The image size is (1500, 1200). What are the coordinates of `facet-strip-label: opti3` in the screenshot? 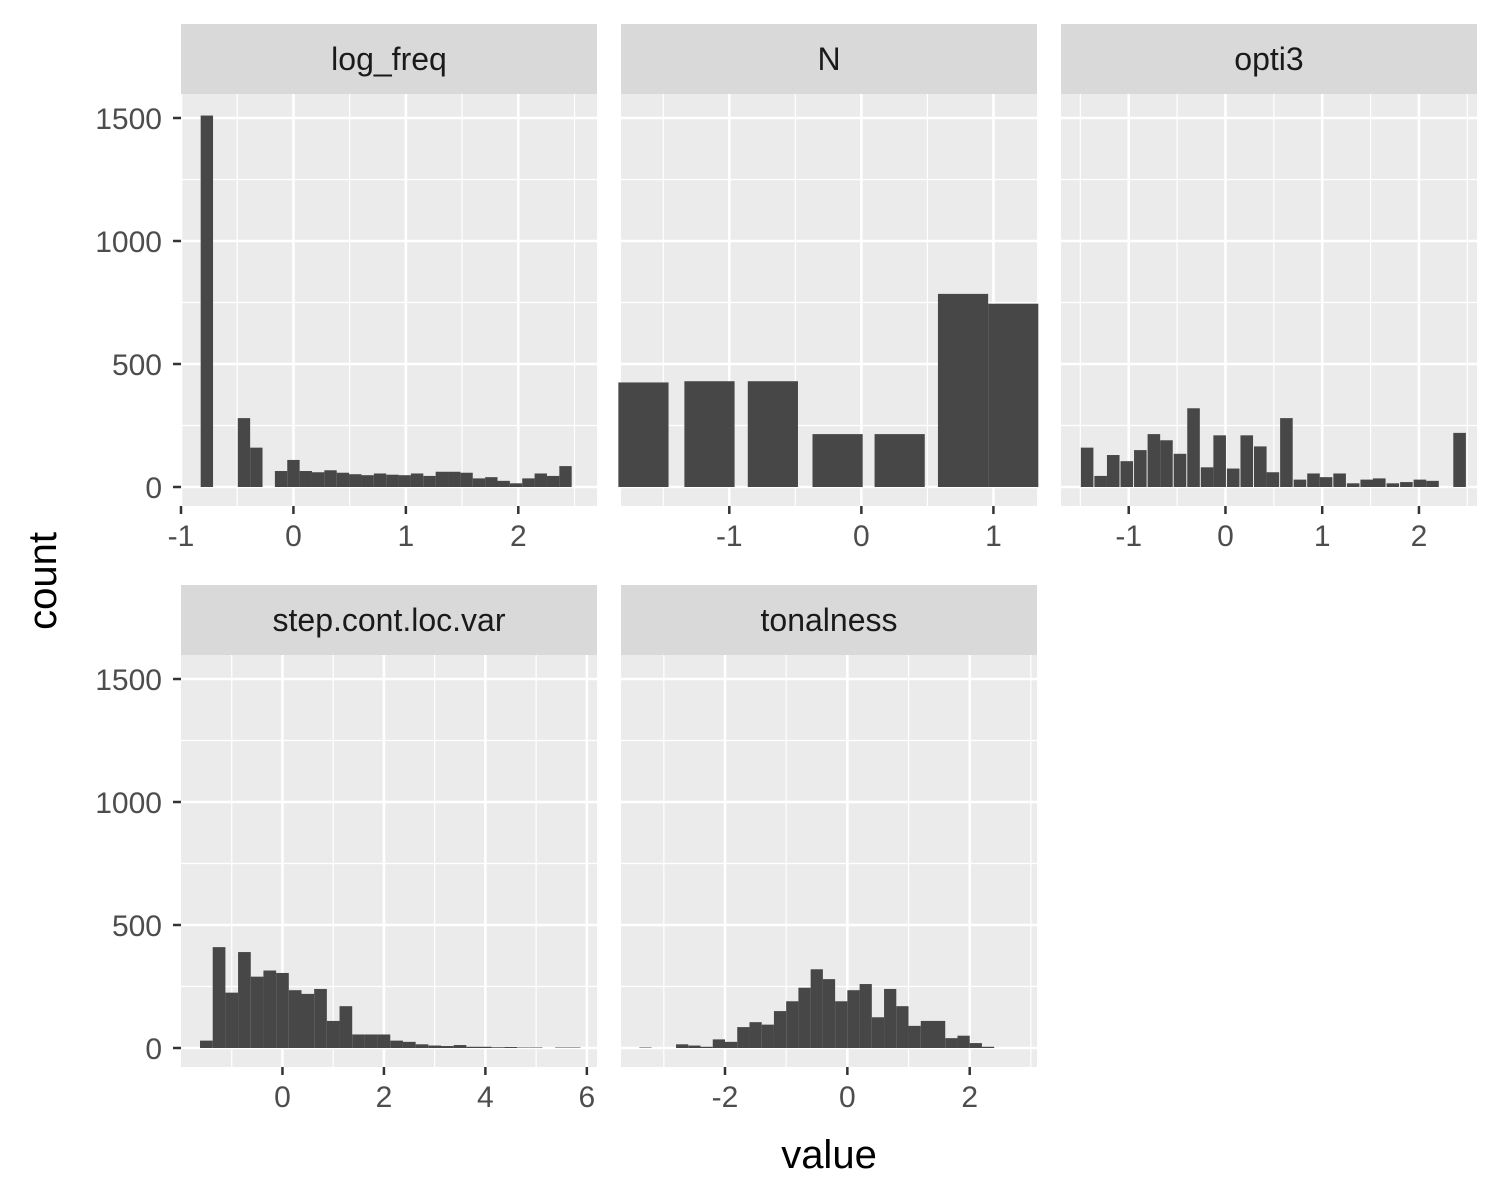 It's located at (1268, 59).